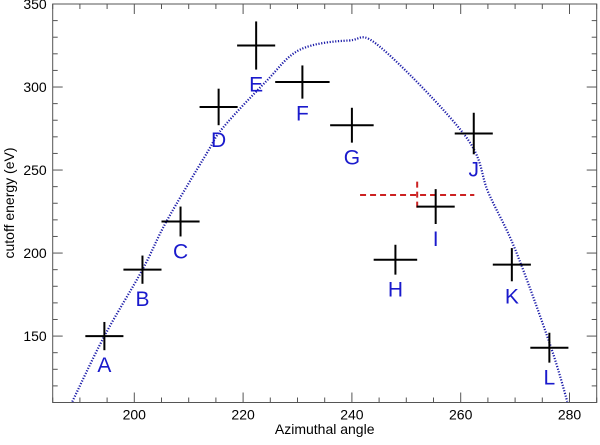  What do you see at coordinates (511, 278) in the screenshot?
I see `data-point-K: K` at bounding box center [511, 278].